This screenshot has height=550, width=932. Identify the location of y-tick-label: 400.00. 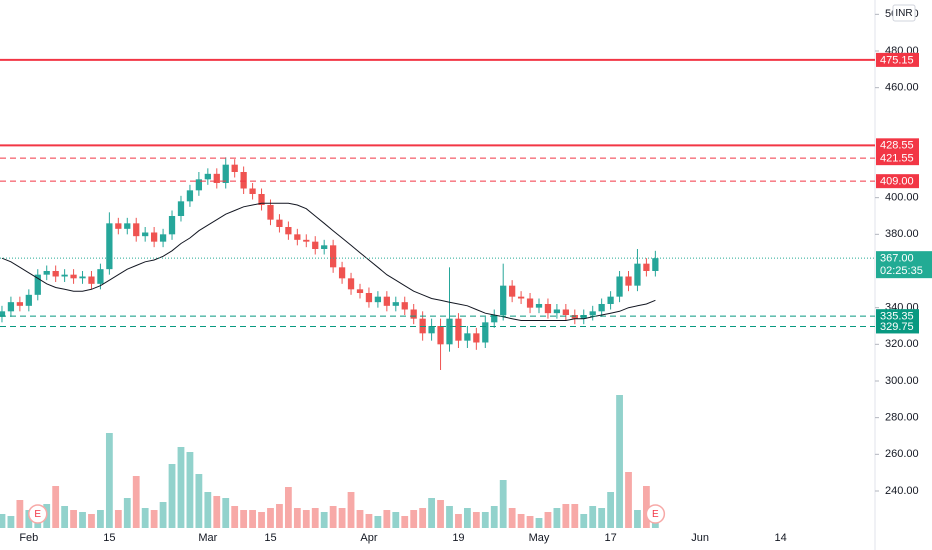
(902, 198).